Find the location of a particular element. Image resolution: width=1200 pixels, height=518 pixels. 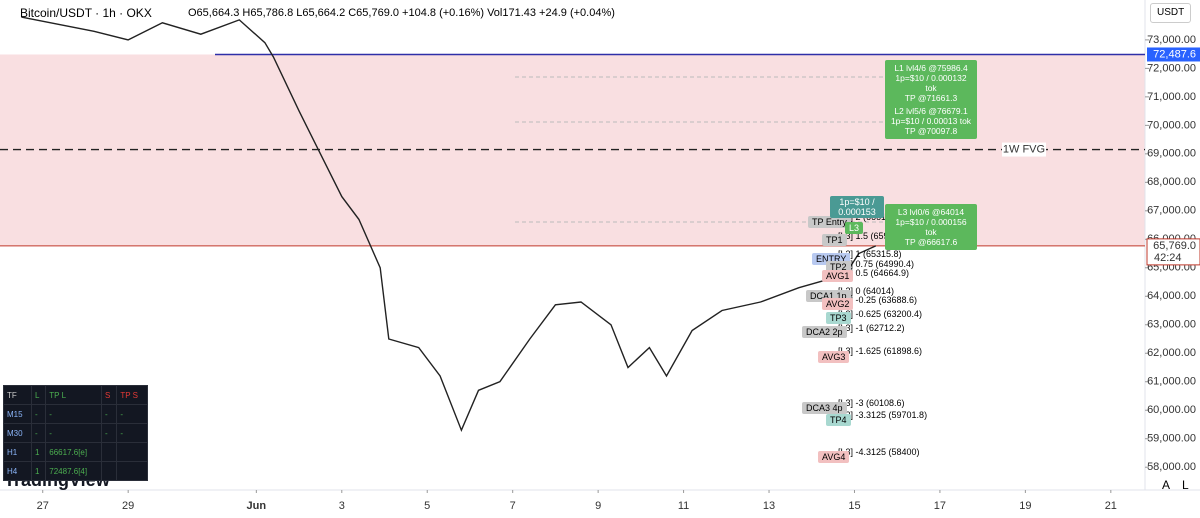

high-label: 72,487.6 is located at coordinates (1174, 54).